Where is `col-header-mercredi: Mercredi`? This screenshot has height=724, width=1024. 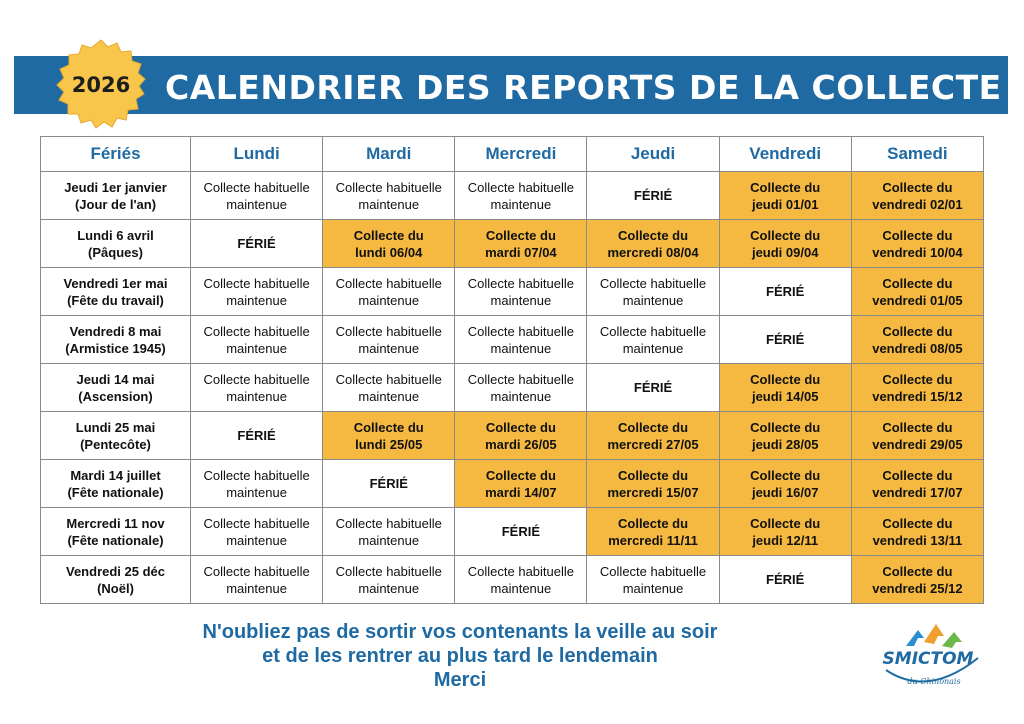
col-header-mercredi: Mercredi is located at coordinates (521, 154).